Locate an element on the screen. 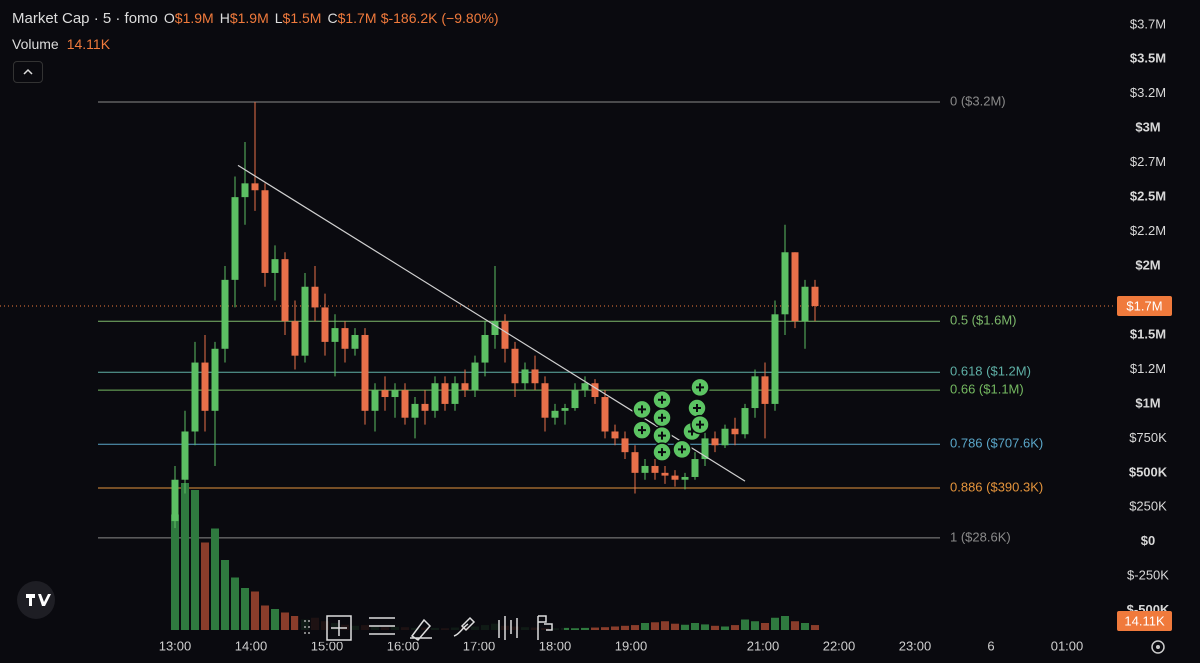  volume-tag is located at coordinates (1144, 621).